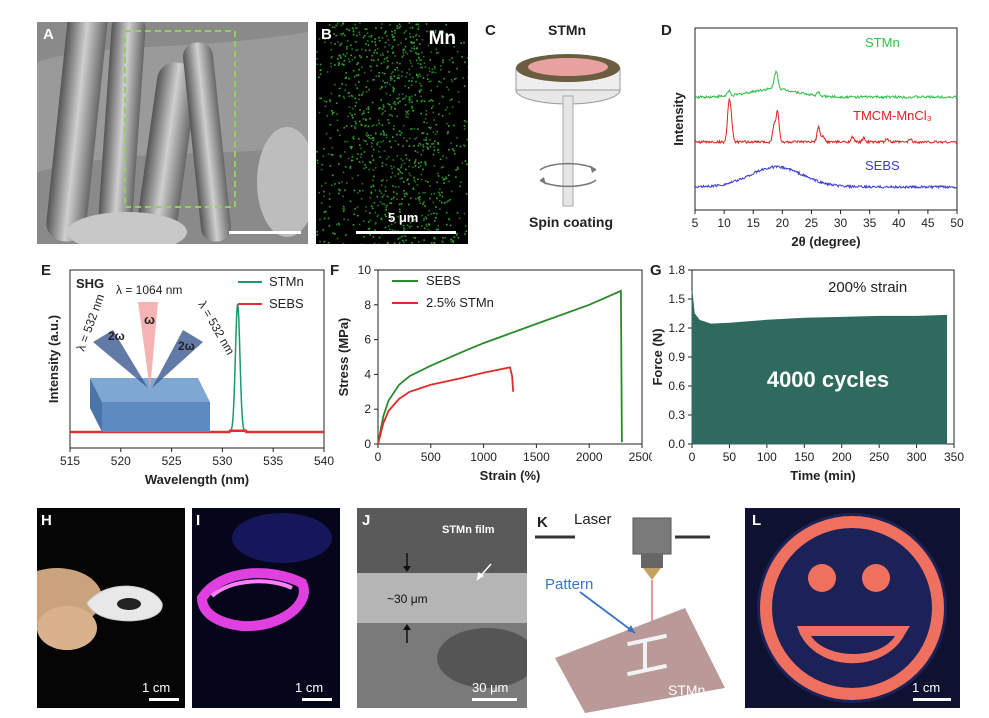 This screenshot has height=718, width=989. Describe the element at coordinates (197, 359) in the screenshot. I see `plot-frame` at that location.